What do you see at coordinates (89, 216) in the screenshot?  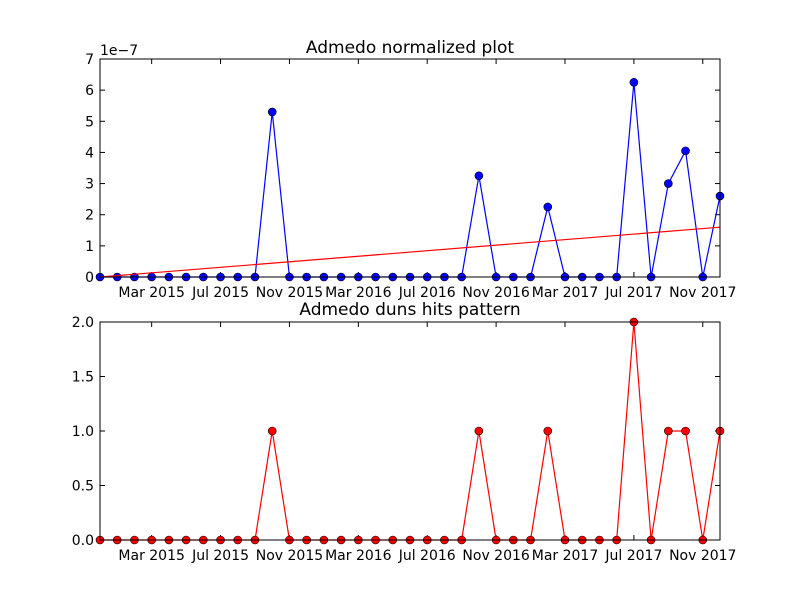 I see `y-tick-label: 2` at bounding box center [89, 216].